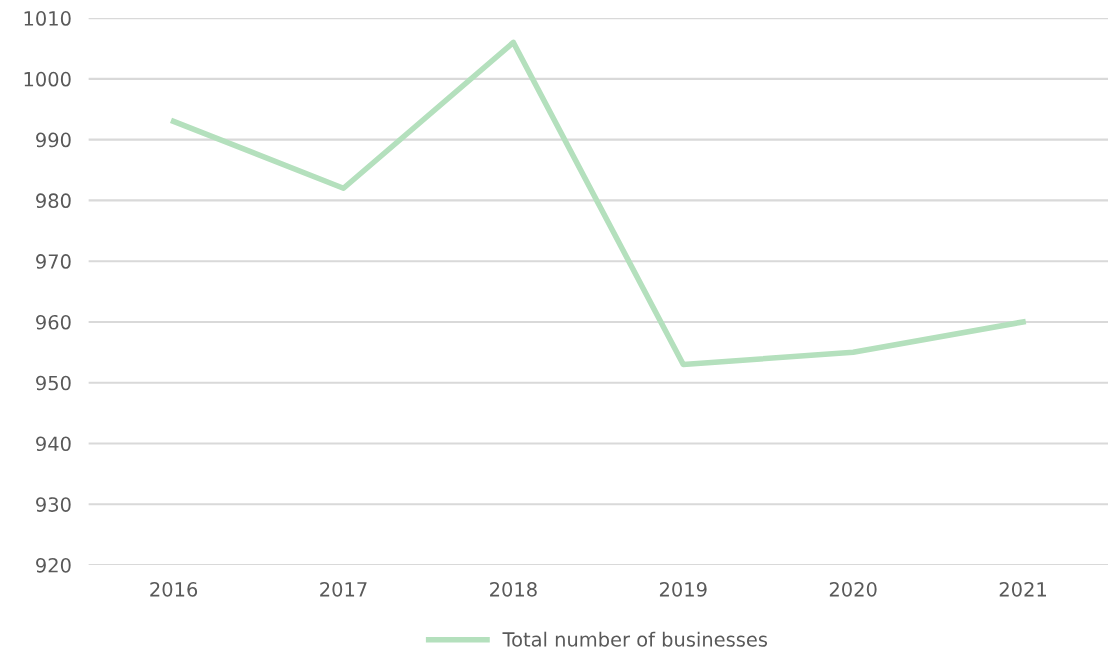 The image size is (1108, 671). What do you see at coordinates (47, 79) in the screenshot?
I see `y-tick-label: 1000` at bounding box center [47, 79].